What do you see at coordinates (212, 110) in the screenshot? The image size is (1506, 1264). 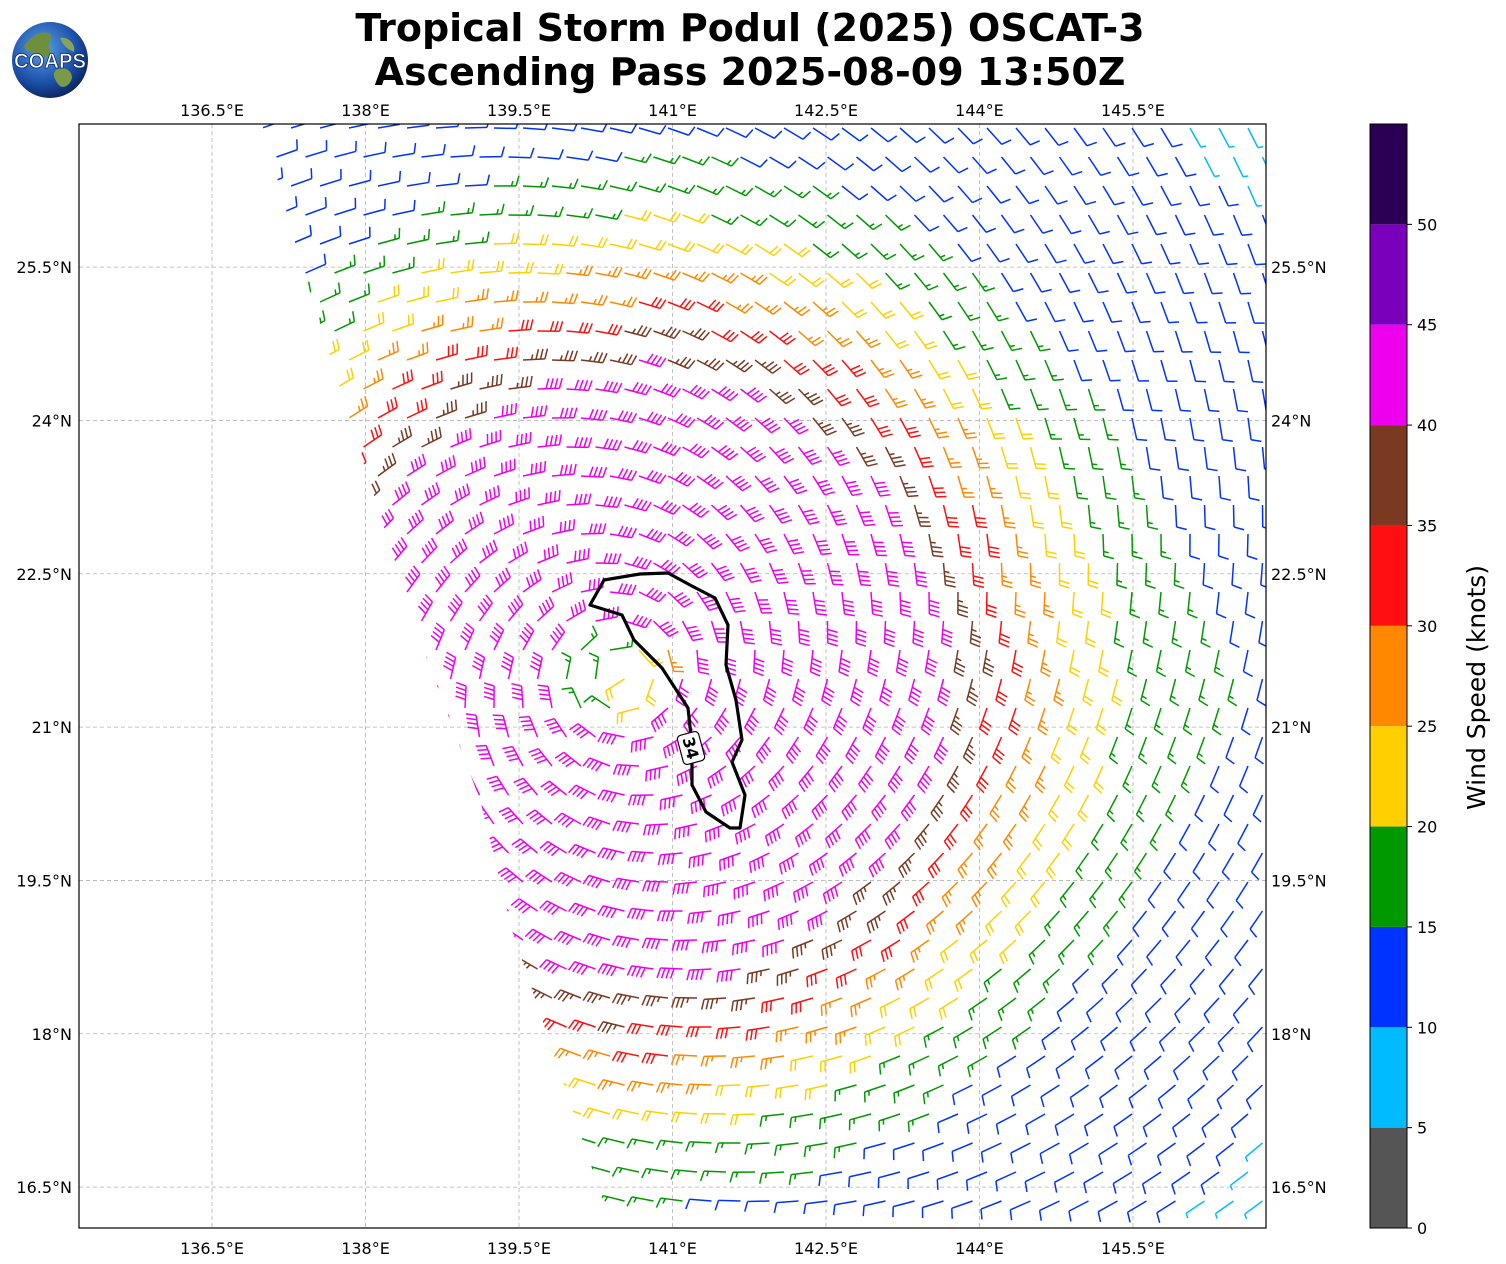 I see `lon-tick-label: 136.5°E` at bounding box center [212, 110].